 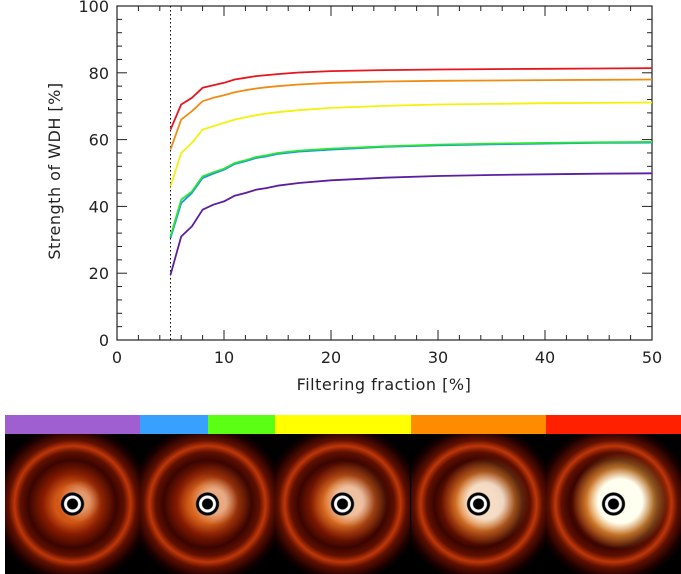 What do you see at coordinates (54, 170) in the screenshot?
I see `y-axis-title: Strength of WDH [%]` at bounding box center [54, 170].